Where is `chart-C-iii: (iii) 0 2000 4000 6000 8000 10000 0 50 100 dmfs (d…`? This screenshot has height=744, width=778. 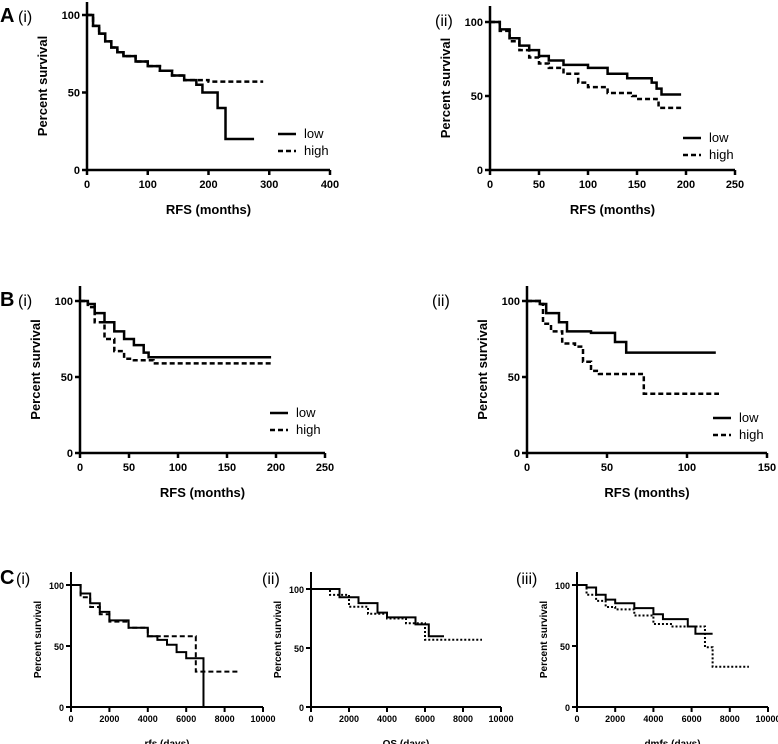 chart-C-iii: (iii) 0 2000 4000 6000 8000 10000 0 50 100 dmfs (d… is located at coordinates (647, 657).